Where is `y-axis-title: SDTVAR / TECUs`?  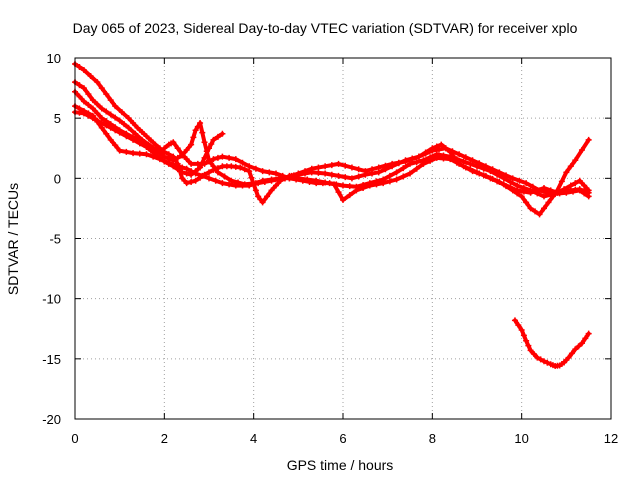
y-axis-title: SDTVAR / TECUs is located at coordinates (13, 239).